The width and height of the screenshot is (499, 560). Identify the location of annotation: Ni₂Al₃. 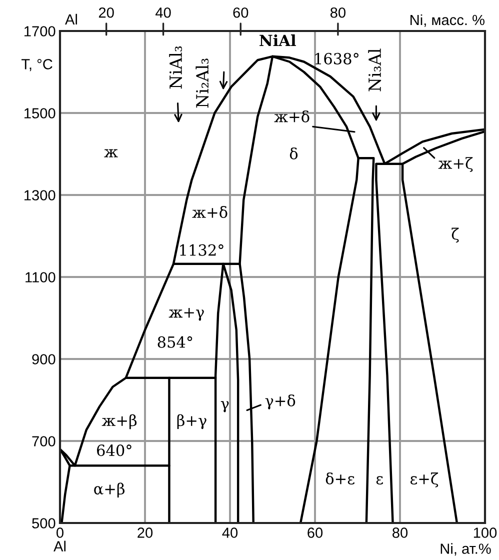
(202, 83).